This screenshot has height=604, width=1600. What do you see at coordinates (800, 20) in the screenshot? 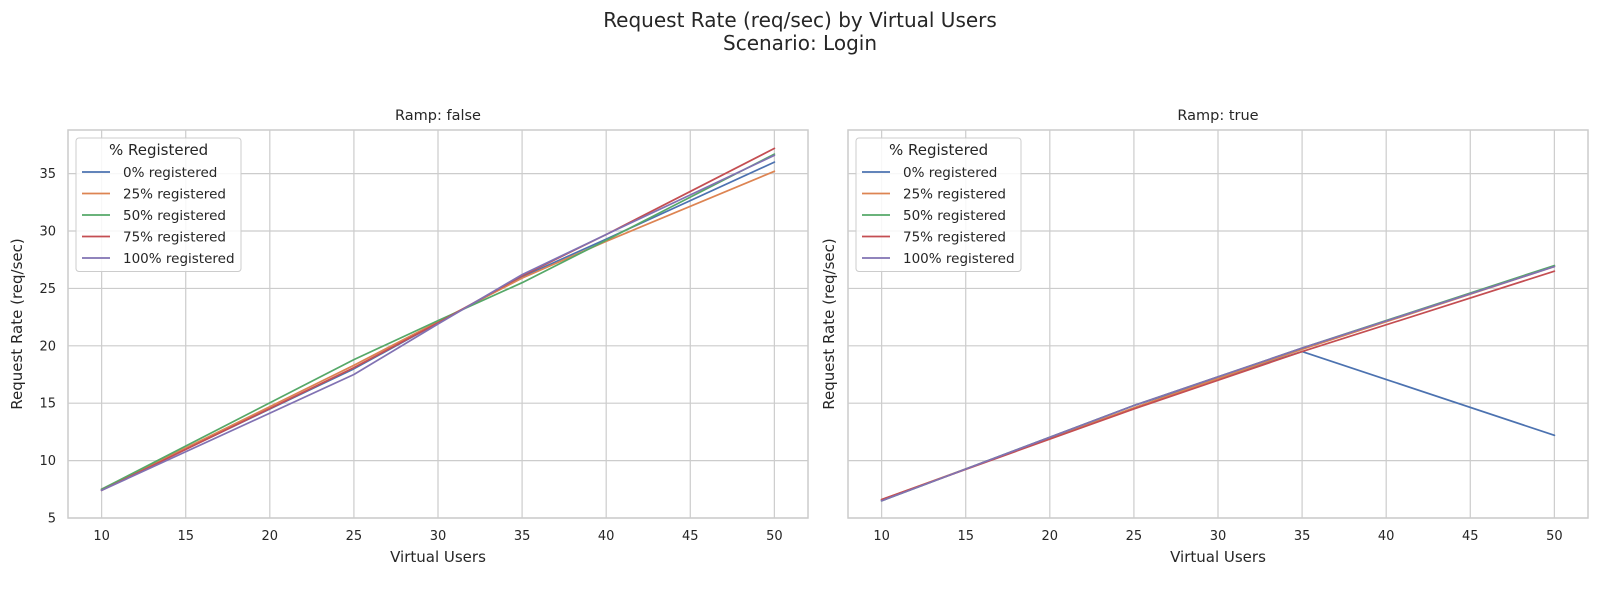
I see `figure-title-line1: Request Rate (req/sec) by Virtual Users` at bounding box center [800, 20].